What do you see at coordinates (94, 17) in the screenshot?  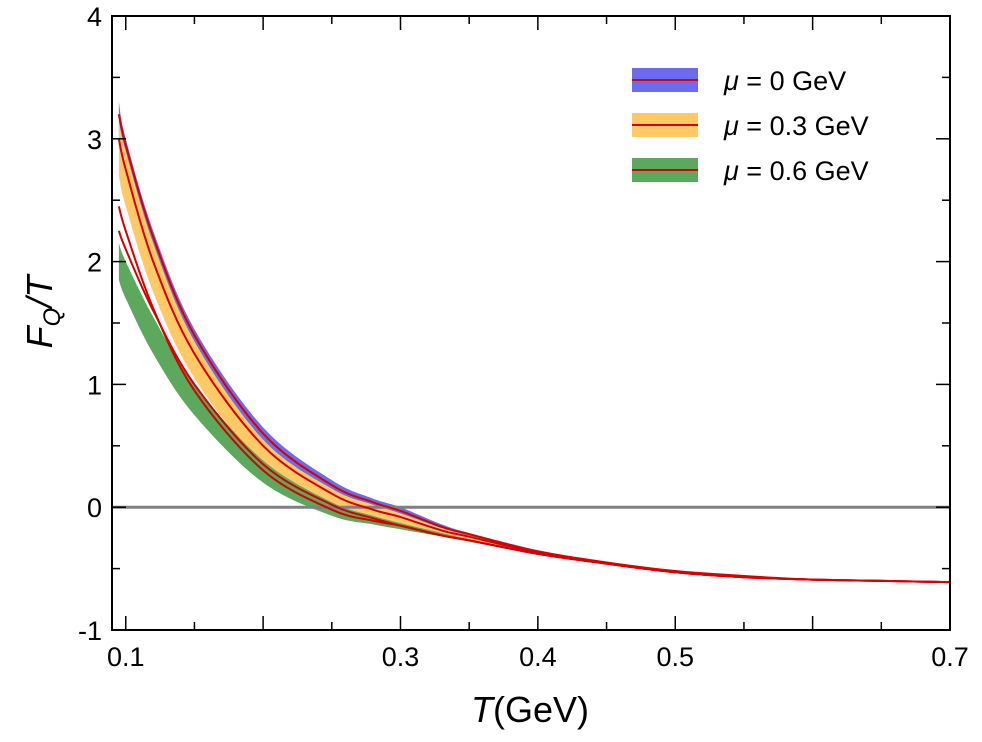 I see `y-tick-label: 4` at bounding box center [94, 17].